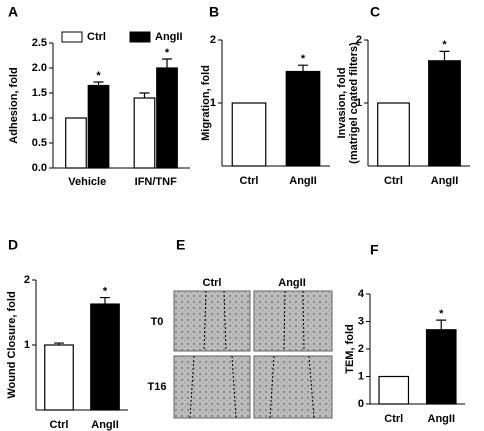 Image resolution: width=484 pixels, height=431 pixels. What do you see at coordinates (14, 105) in the screenshot?
I see `y-axis-label: Adhesion, fold` at bounding box center [14, 105].